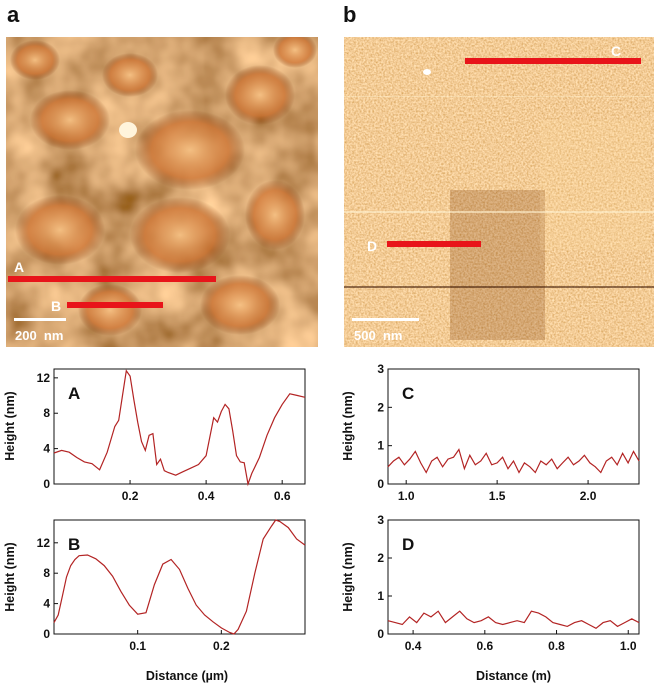 The image size is (659, 685). What do you see at coordinates (44, 378) in the screenshot?
I see `y-tick-label-a: 12` at bounding box center [44, 378].